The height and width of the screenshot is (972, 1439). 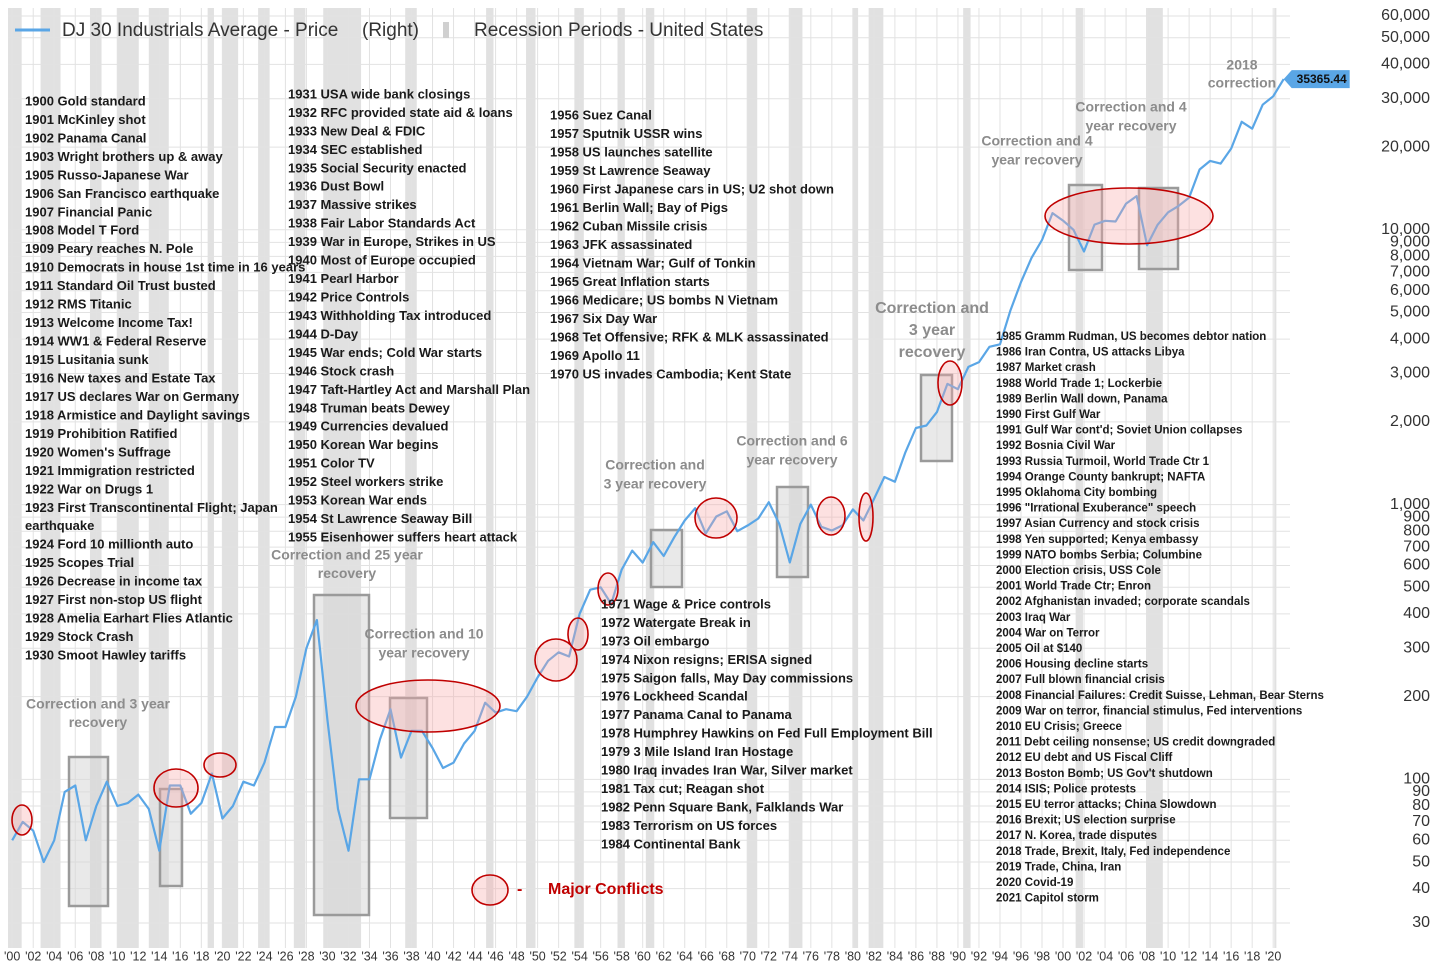 I want to click on last-value-callout, so click(x=1316, y=79).